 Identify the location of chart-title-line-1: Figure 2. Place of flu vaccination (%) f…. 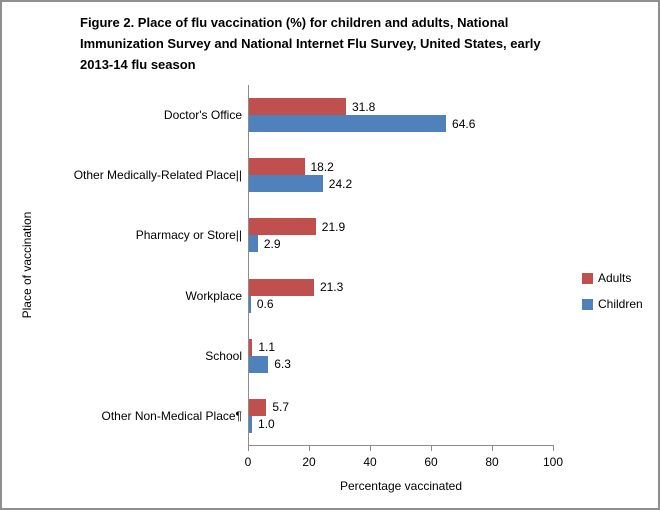
(294, 22).